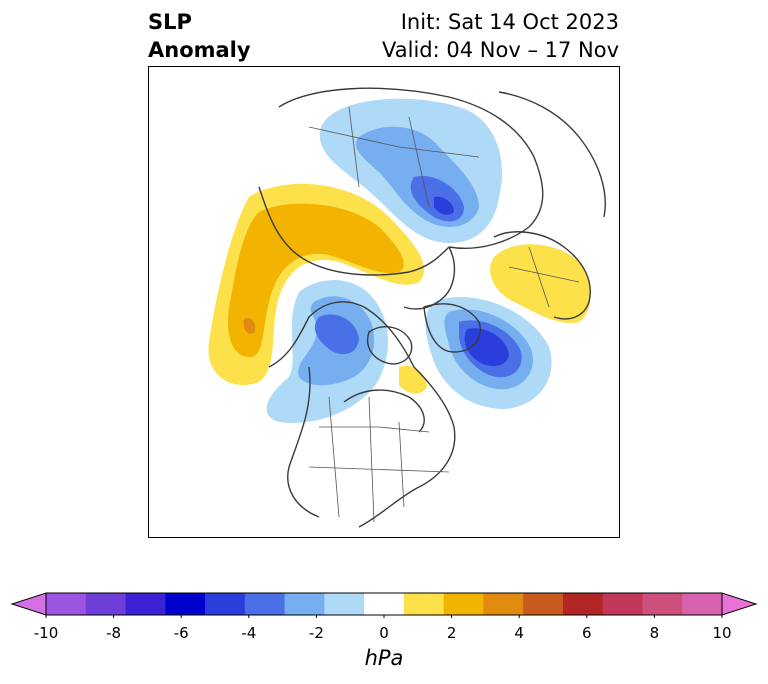 This screenshot has height=684, width=768. What do you see at coordinates (249, 633) in the screenshot?
I see `colorbar-tick-label: -4` at bounding box center [249, 633].